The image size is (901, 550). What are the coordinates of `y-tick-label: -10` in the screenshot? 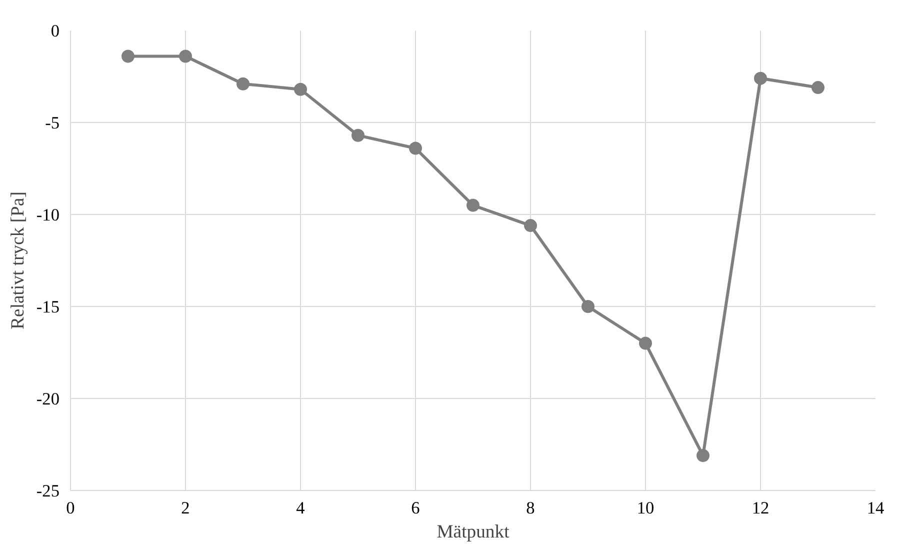 It's located at (48, 215).